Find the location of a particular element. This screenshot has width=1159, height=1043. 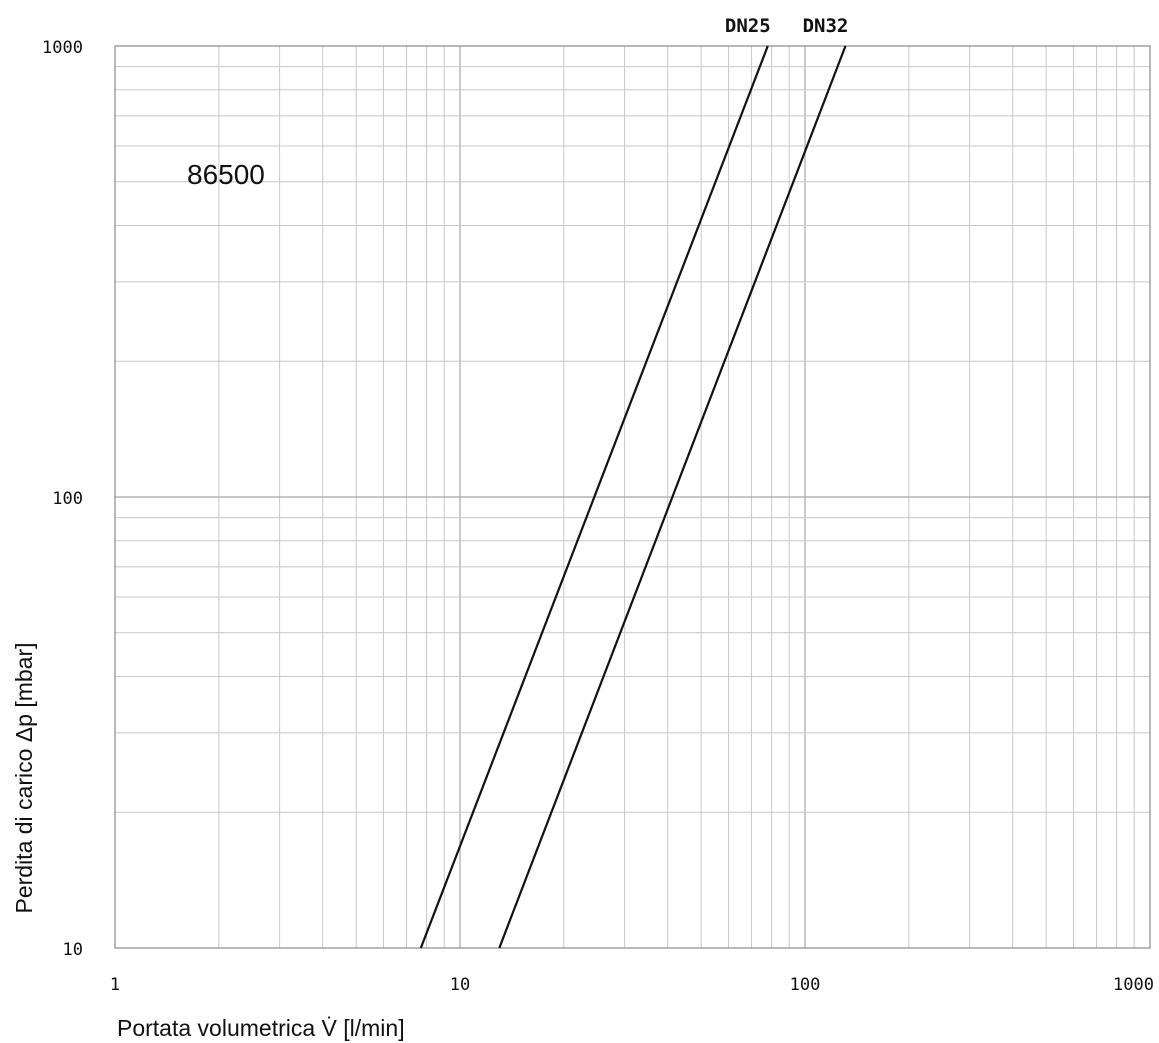

x-tick-label: 1 is located at coordinates (115, 985).